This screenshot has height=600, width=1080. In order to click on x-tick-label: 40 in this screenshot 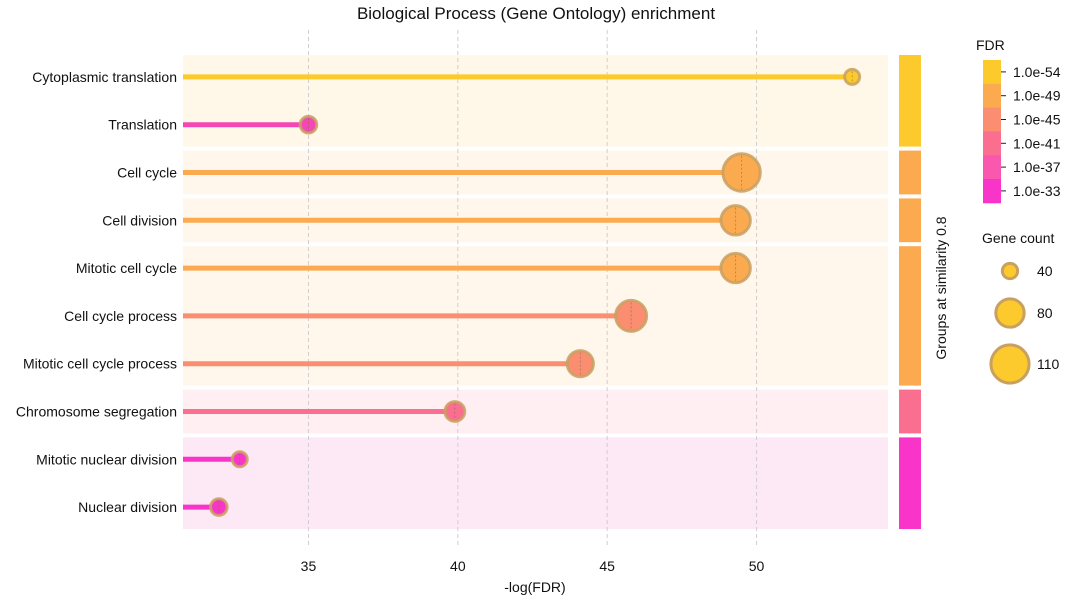, I will do `click(458, 566)`.